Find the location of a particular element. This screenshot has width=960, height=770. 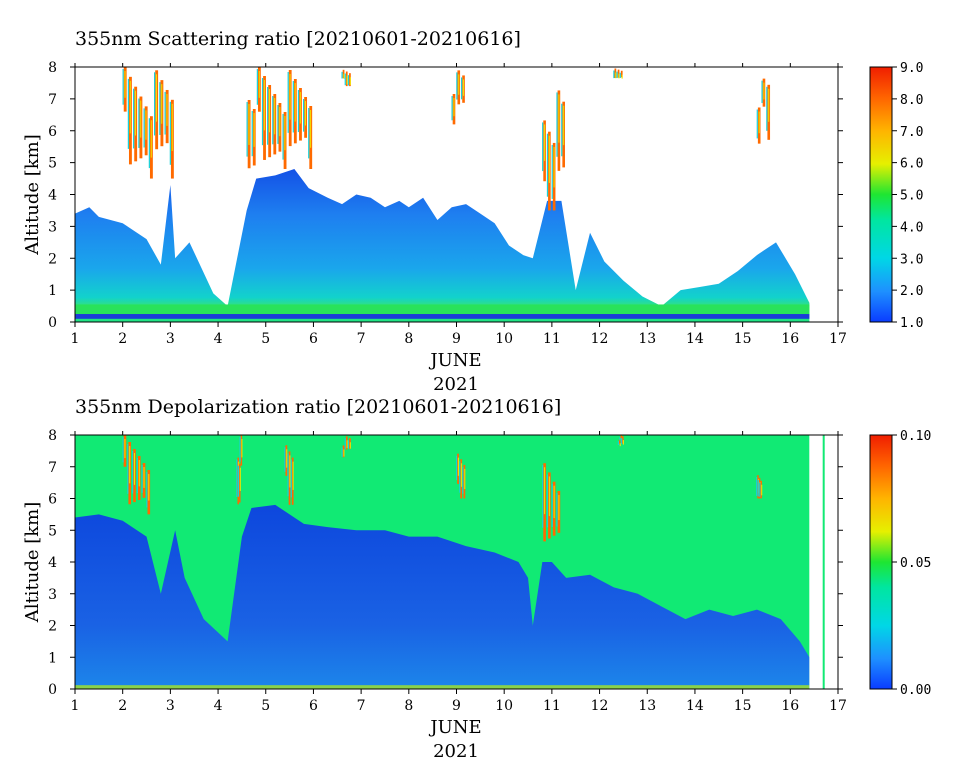

colorbar-tick-label: 0.00 is located at coordinates (915, 690).